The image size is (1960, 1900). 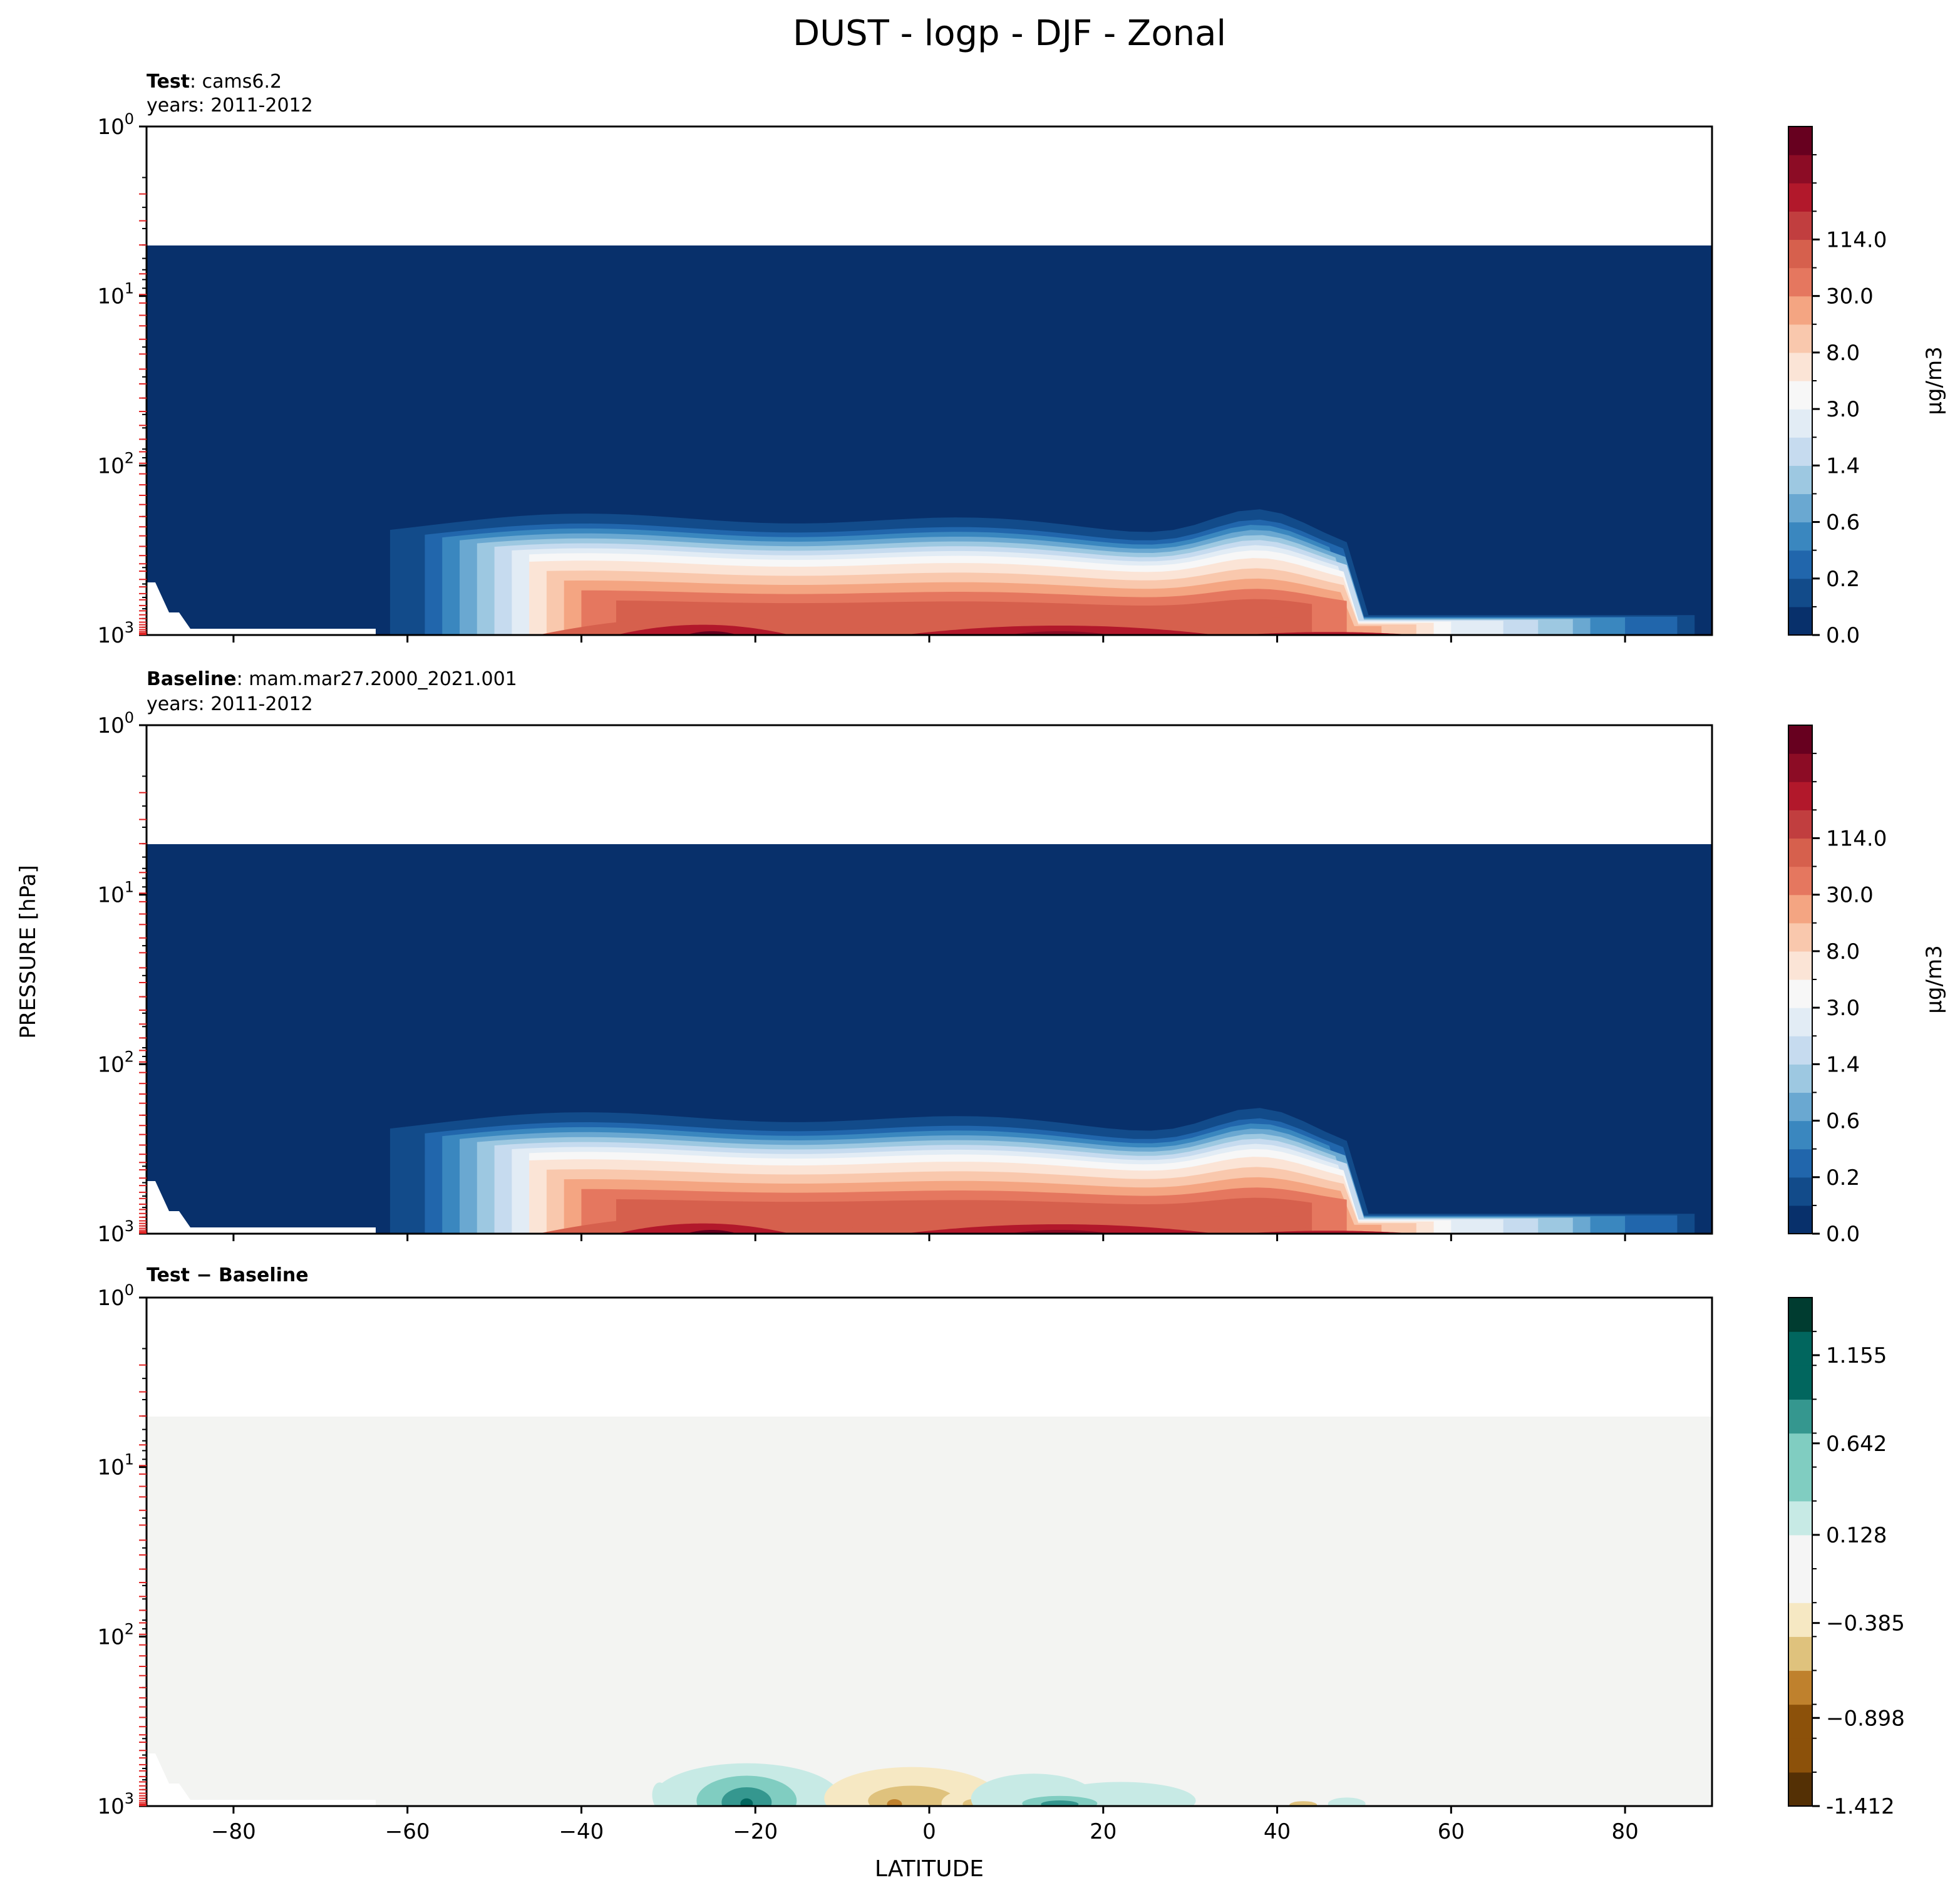 What do you see at coordinates (122, 1550) in the screenshot?
I see `panel-difference-yticks: 10⁰ 10¹ 10² 10³` at bounding box center [122, 1550].